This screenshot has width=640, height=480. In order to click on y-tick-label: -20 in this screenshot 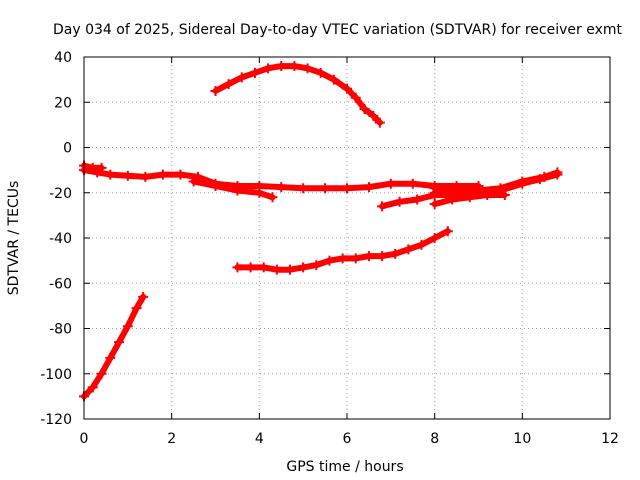, I will do `click(60, 194)`.